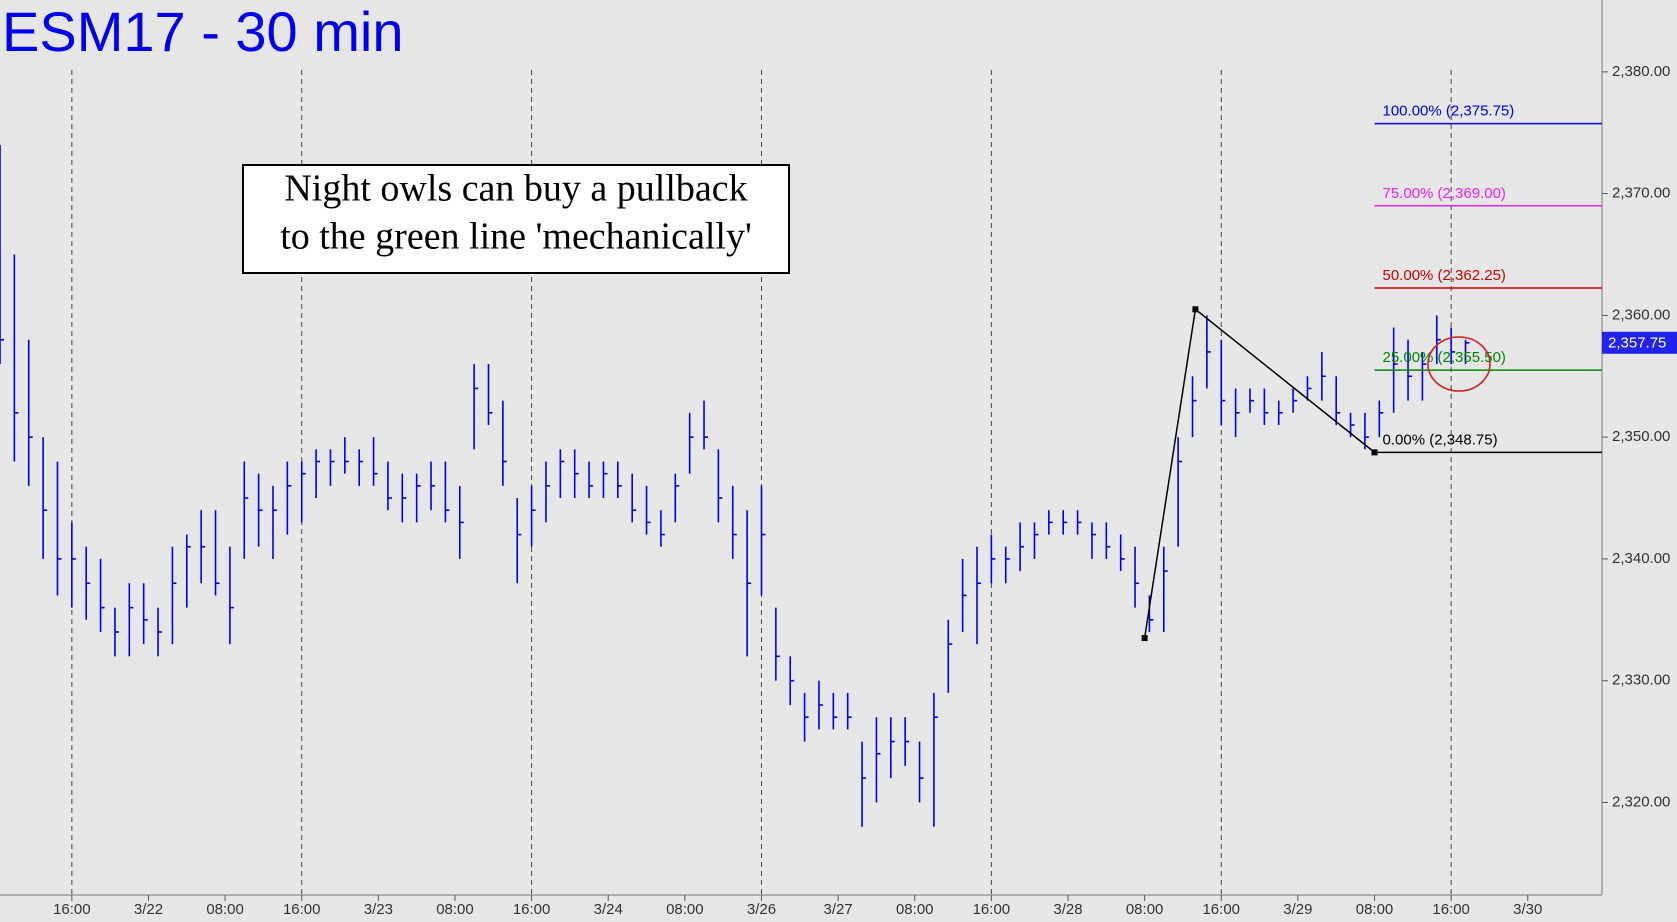  Describe the element at coordinates (1440, 439) in the screenshot. I see `level-label: 0.00% (2,348.75)` at that location.